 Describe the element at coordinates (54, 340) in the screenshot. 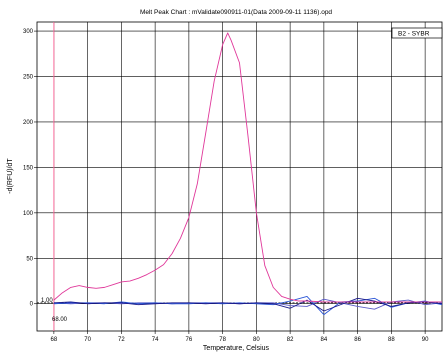

I see `x-tick-label: 68` at that location.